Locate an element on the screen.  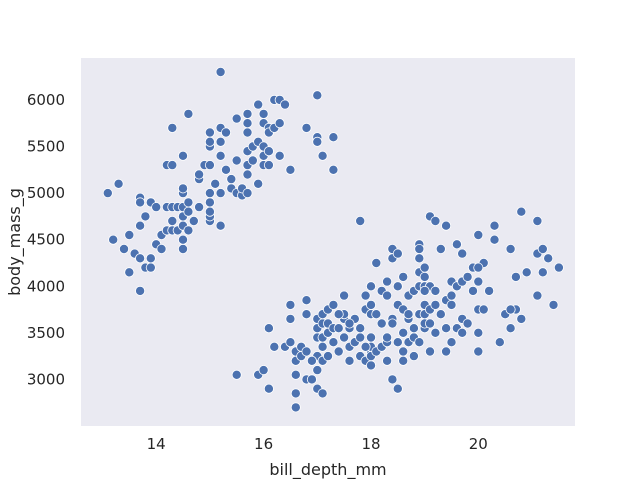
y-tick-label: 5000 is located at coordinates (46, 193).